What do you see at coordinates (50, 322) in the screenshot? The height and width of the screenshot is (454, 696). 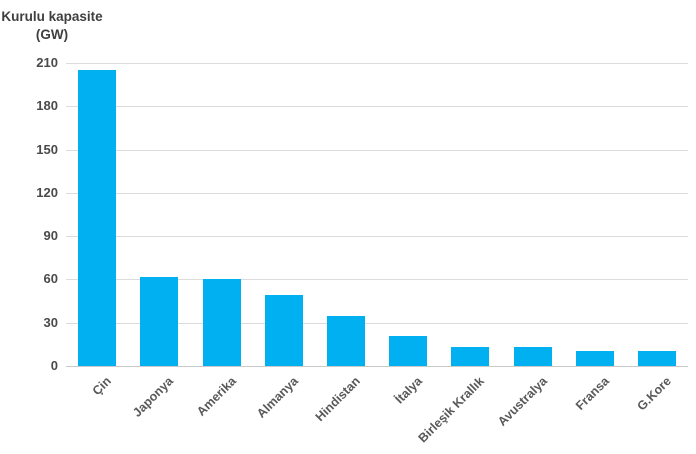 I see `y-axis-tick-label: 30` at bounding box center [50, 322].